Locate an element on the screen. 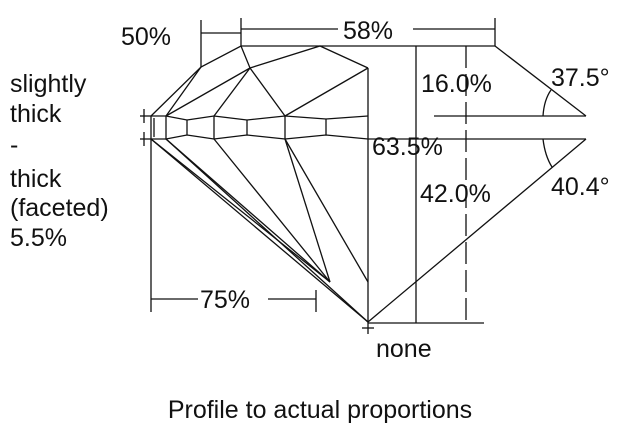 The height and width of the screenshot is (430, 640). girdle-label-line: (faceted) is located at coordinates (59, 208).